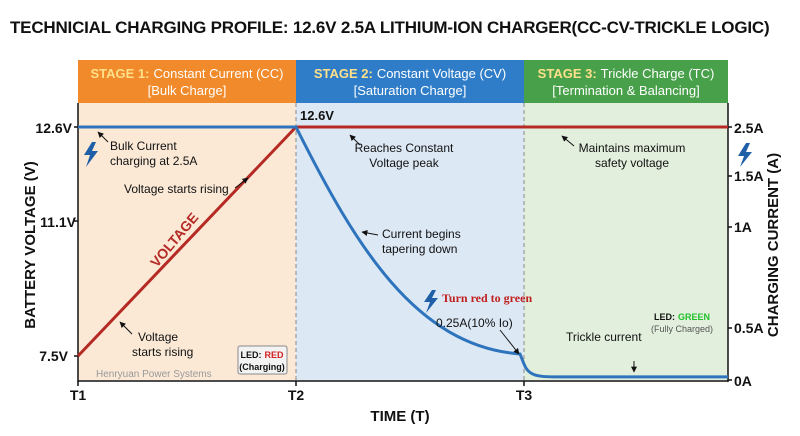 This screenshot has width=800, height=436. Describe the element at coordinates (154, 374) in the screenshot. I see `watermark: Henryuan Power Systems` at that location.